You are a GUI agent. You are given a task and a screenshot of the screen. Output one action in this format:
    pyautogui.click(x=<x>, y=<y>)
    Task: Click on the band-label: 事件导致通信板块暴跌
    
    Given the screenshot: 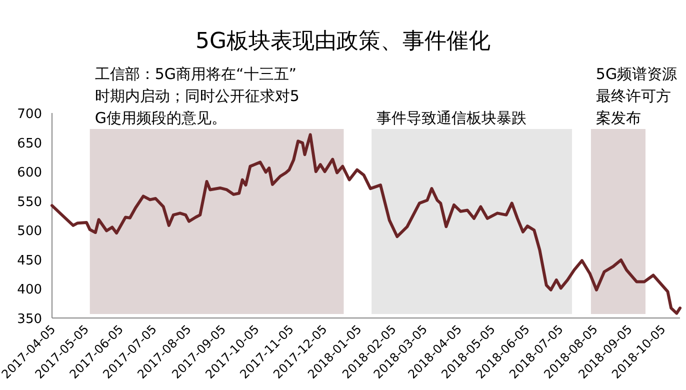 What is the action you would take?
    pyautogui.click(x=451, y=118)
    